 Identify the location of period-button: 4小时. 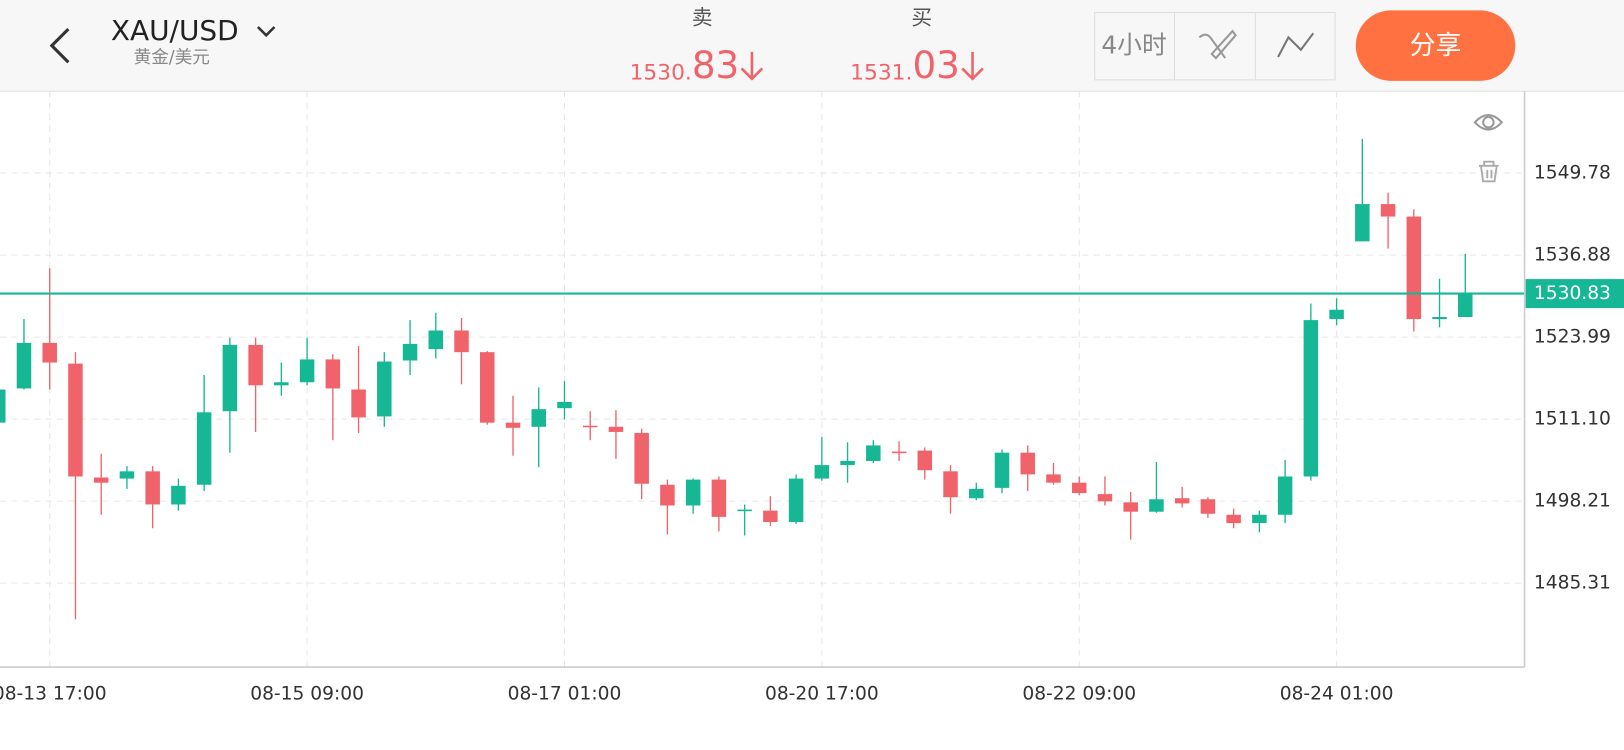
(1134, 45).